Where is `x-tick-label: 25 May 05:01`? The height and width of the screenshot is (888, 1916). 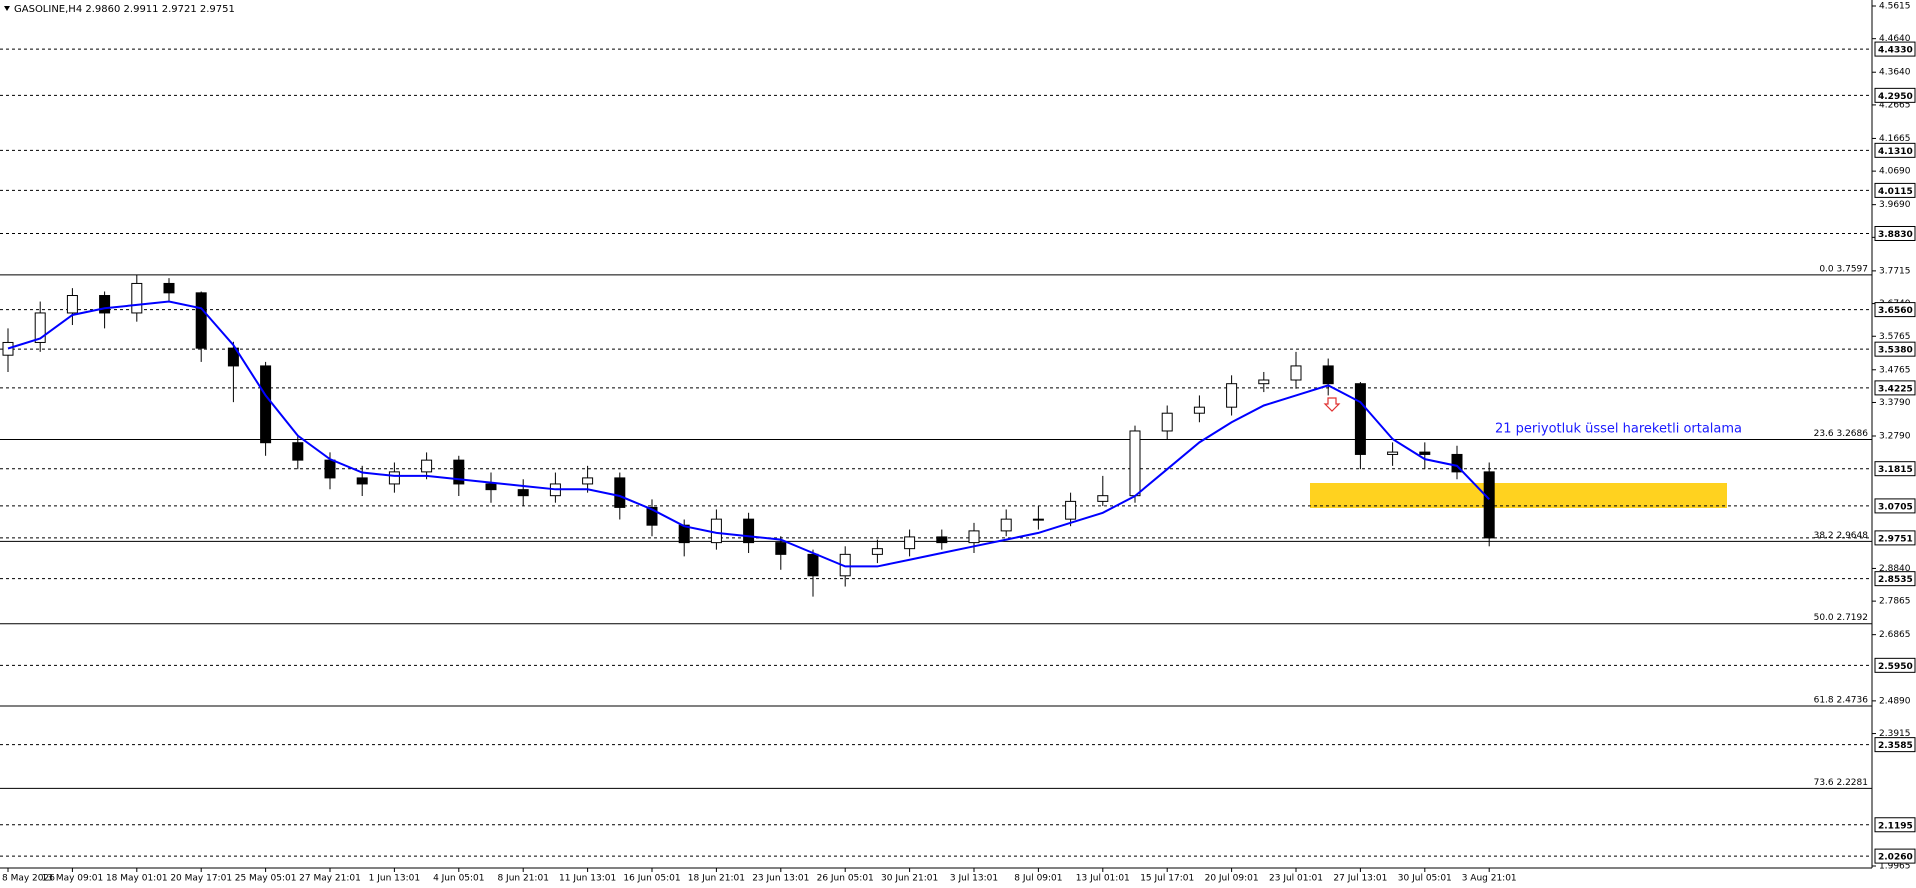
x-tick-label: 25 May 05:01 is located at coordinates (266, 879).